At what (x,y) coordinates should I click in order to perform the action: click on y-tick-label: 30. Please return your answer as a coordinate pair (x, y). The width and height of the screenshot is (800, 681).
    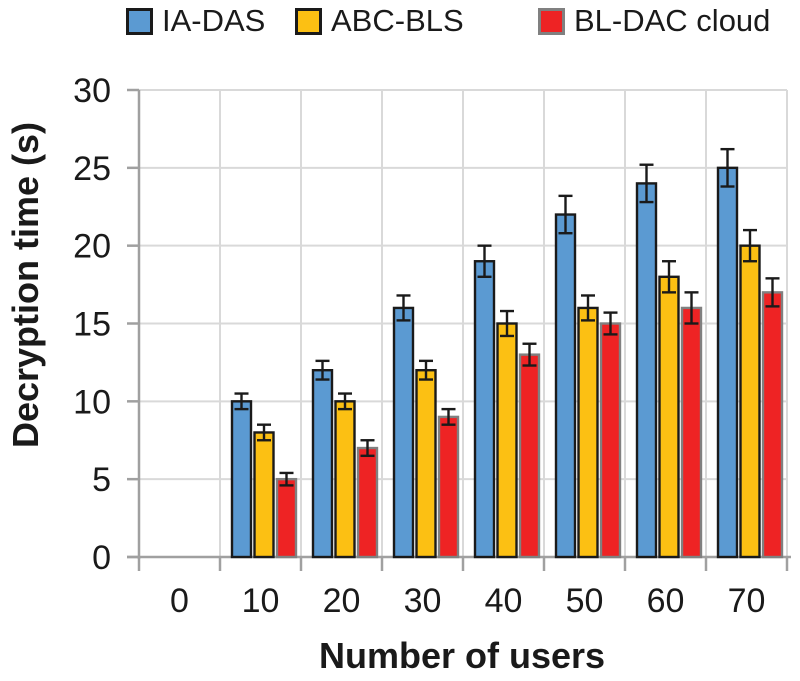
    Looking at the image, I should click on (92, 91).